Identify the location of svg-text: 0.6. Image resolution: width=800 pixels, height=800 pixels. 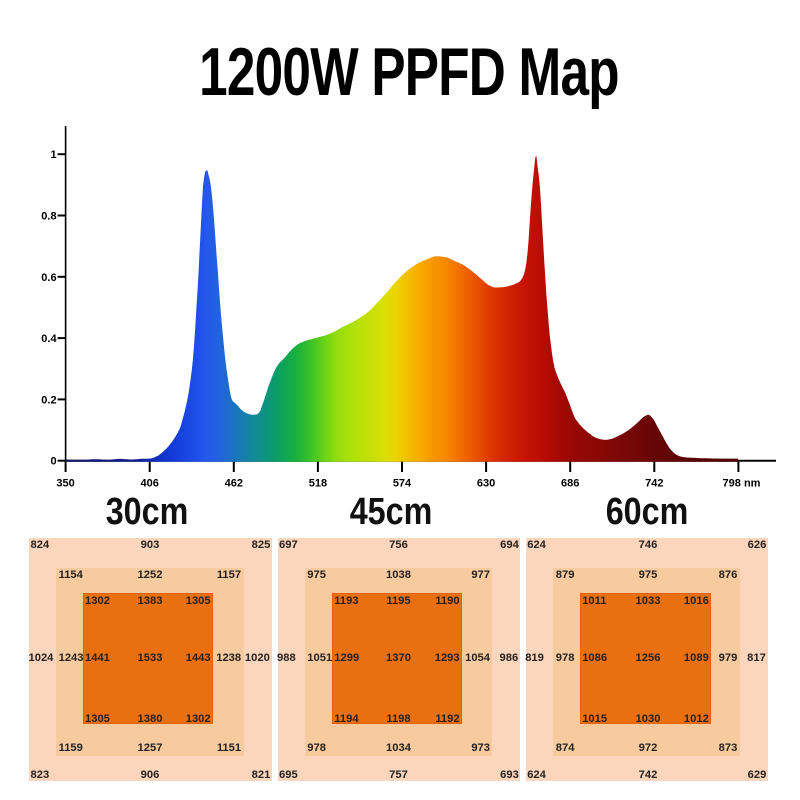
(48, 278).